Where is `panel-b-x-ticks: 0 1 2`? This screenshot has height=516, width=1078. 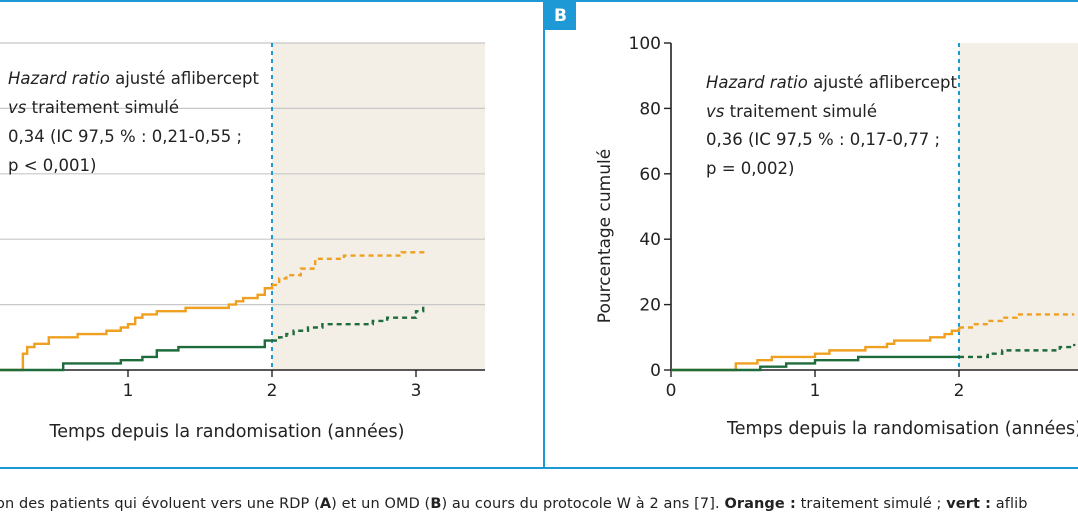
panel-b-x-ticks: 0 1 2 is located at coordinates (815, 385).